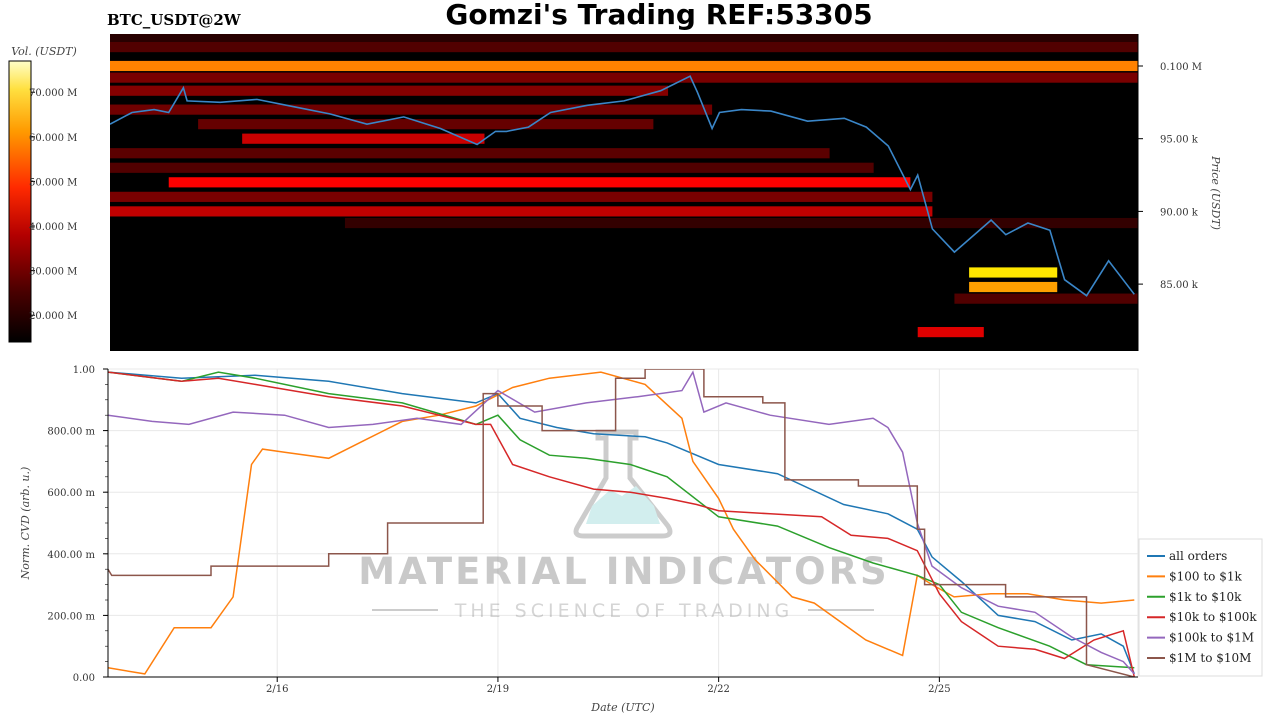  I want to click on cvd-x-tick-label: 2/22, so click(718, 689).